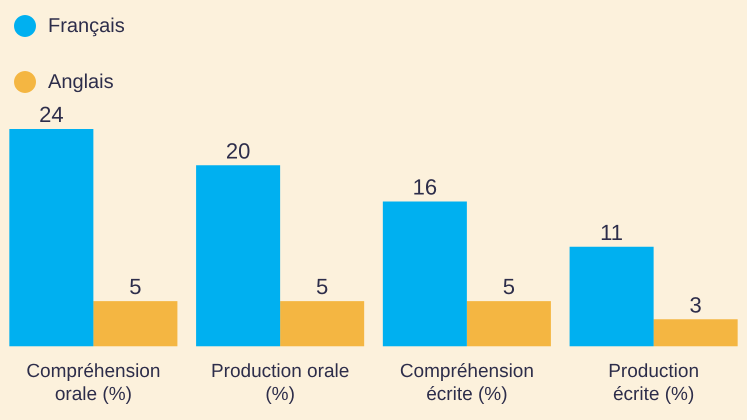  What do you see at coordinates (86, 26) in the screenshot?
I see `legend-label: Français` at bounding box center [86, 26].